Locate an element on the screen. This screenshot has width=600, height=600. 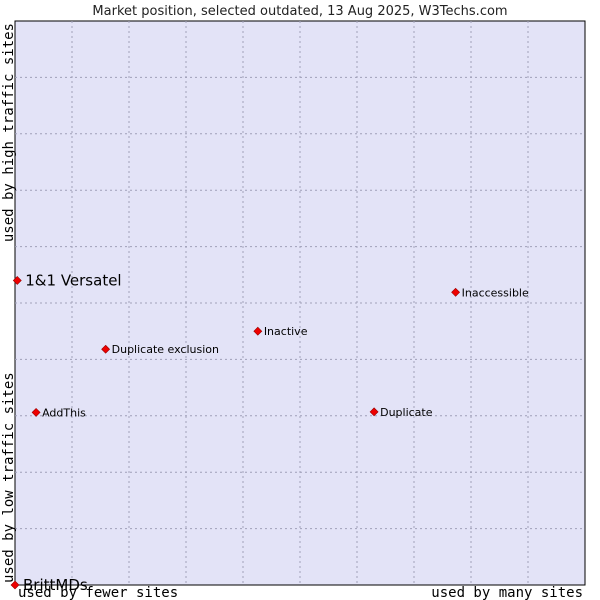
data-point-label: 1&1 Versatel is located at coordinates (73, 280).